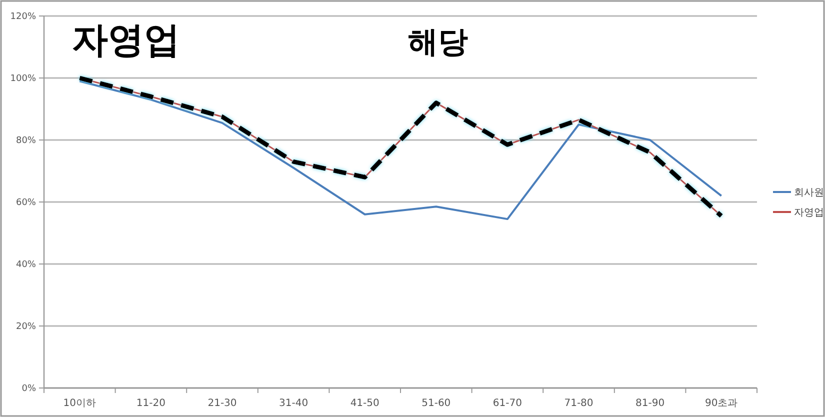  What do you see at coordinates (579, 403) in the screenshot?
I see `x-tick-label: 71-80` at bounding box center [579, 403].